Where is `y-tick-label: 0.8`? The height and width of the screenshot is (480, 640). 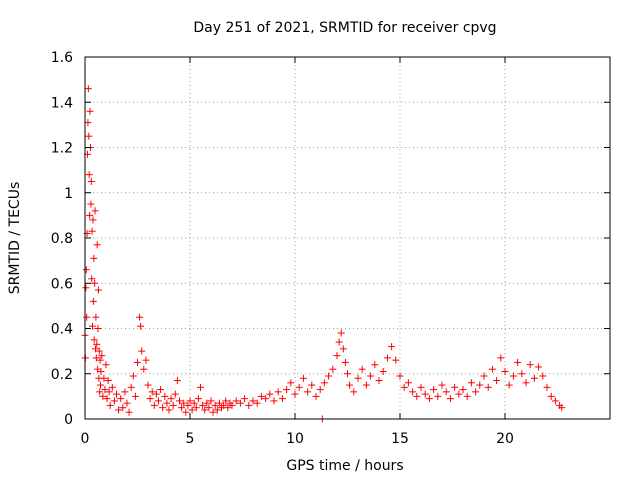
y-tick-label: 0.8 is located at coordinates (62, 239).